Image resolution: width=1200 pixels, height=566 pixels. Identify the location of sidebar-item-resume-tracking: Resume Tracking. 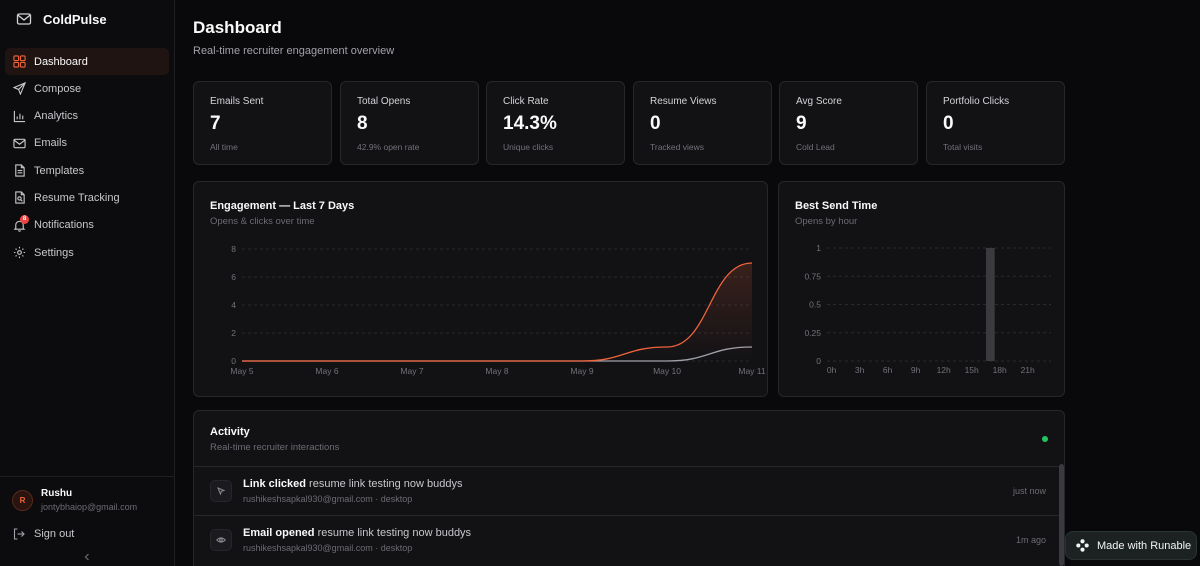
(87, 197).